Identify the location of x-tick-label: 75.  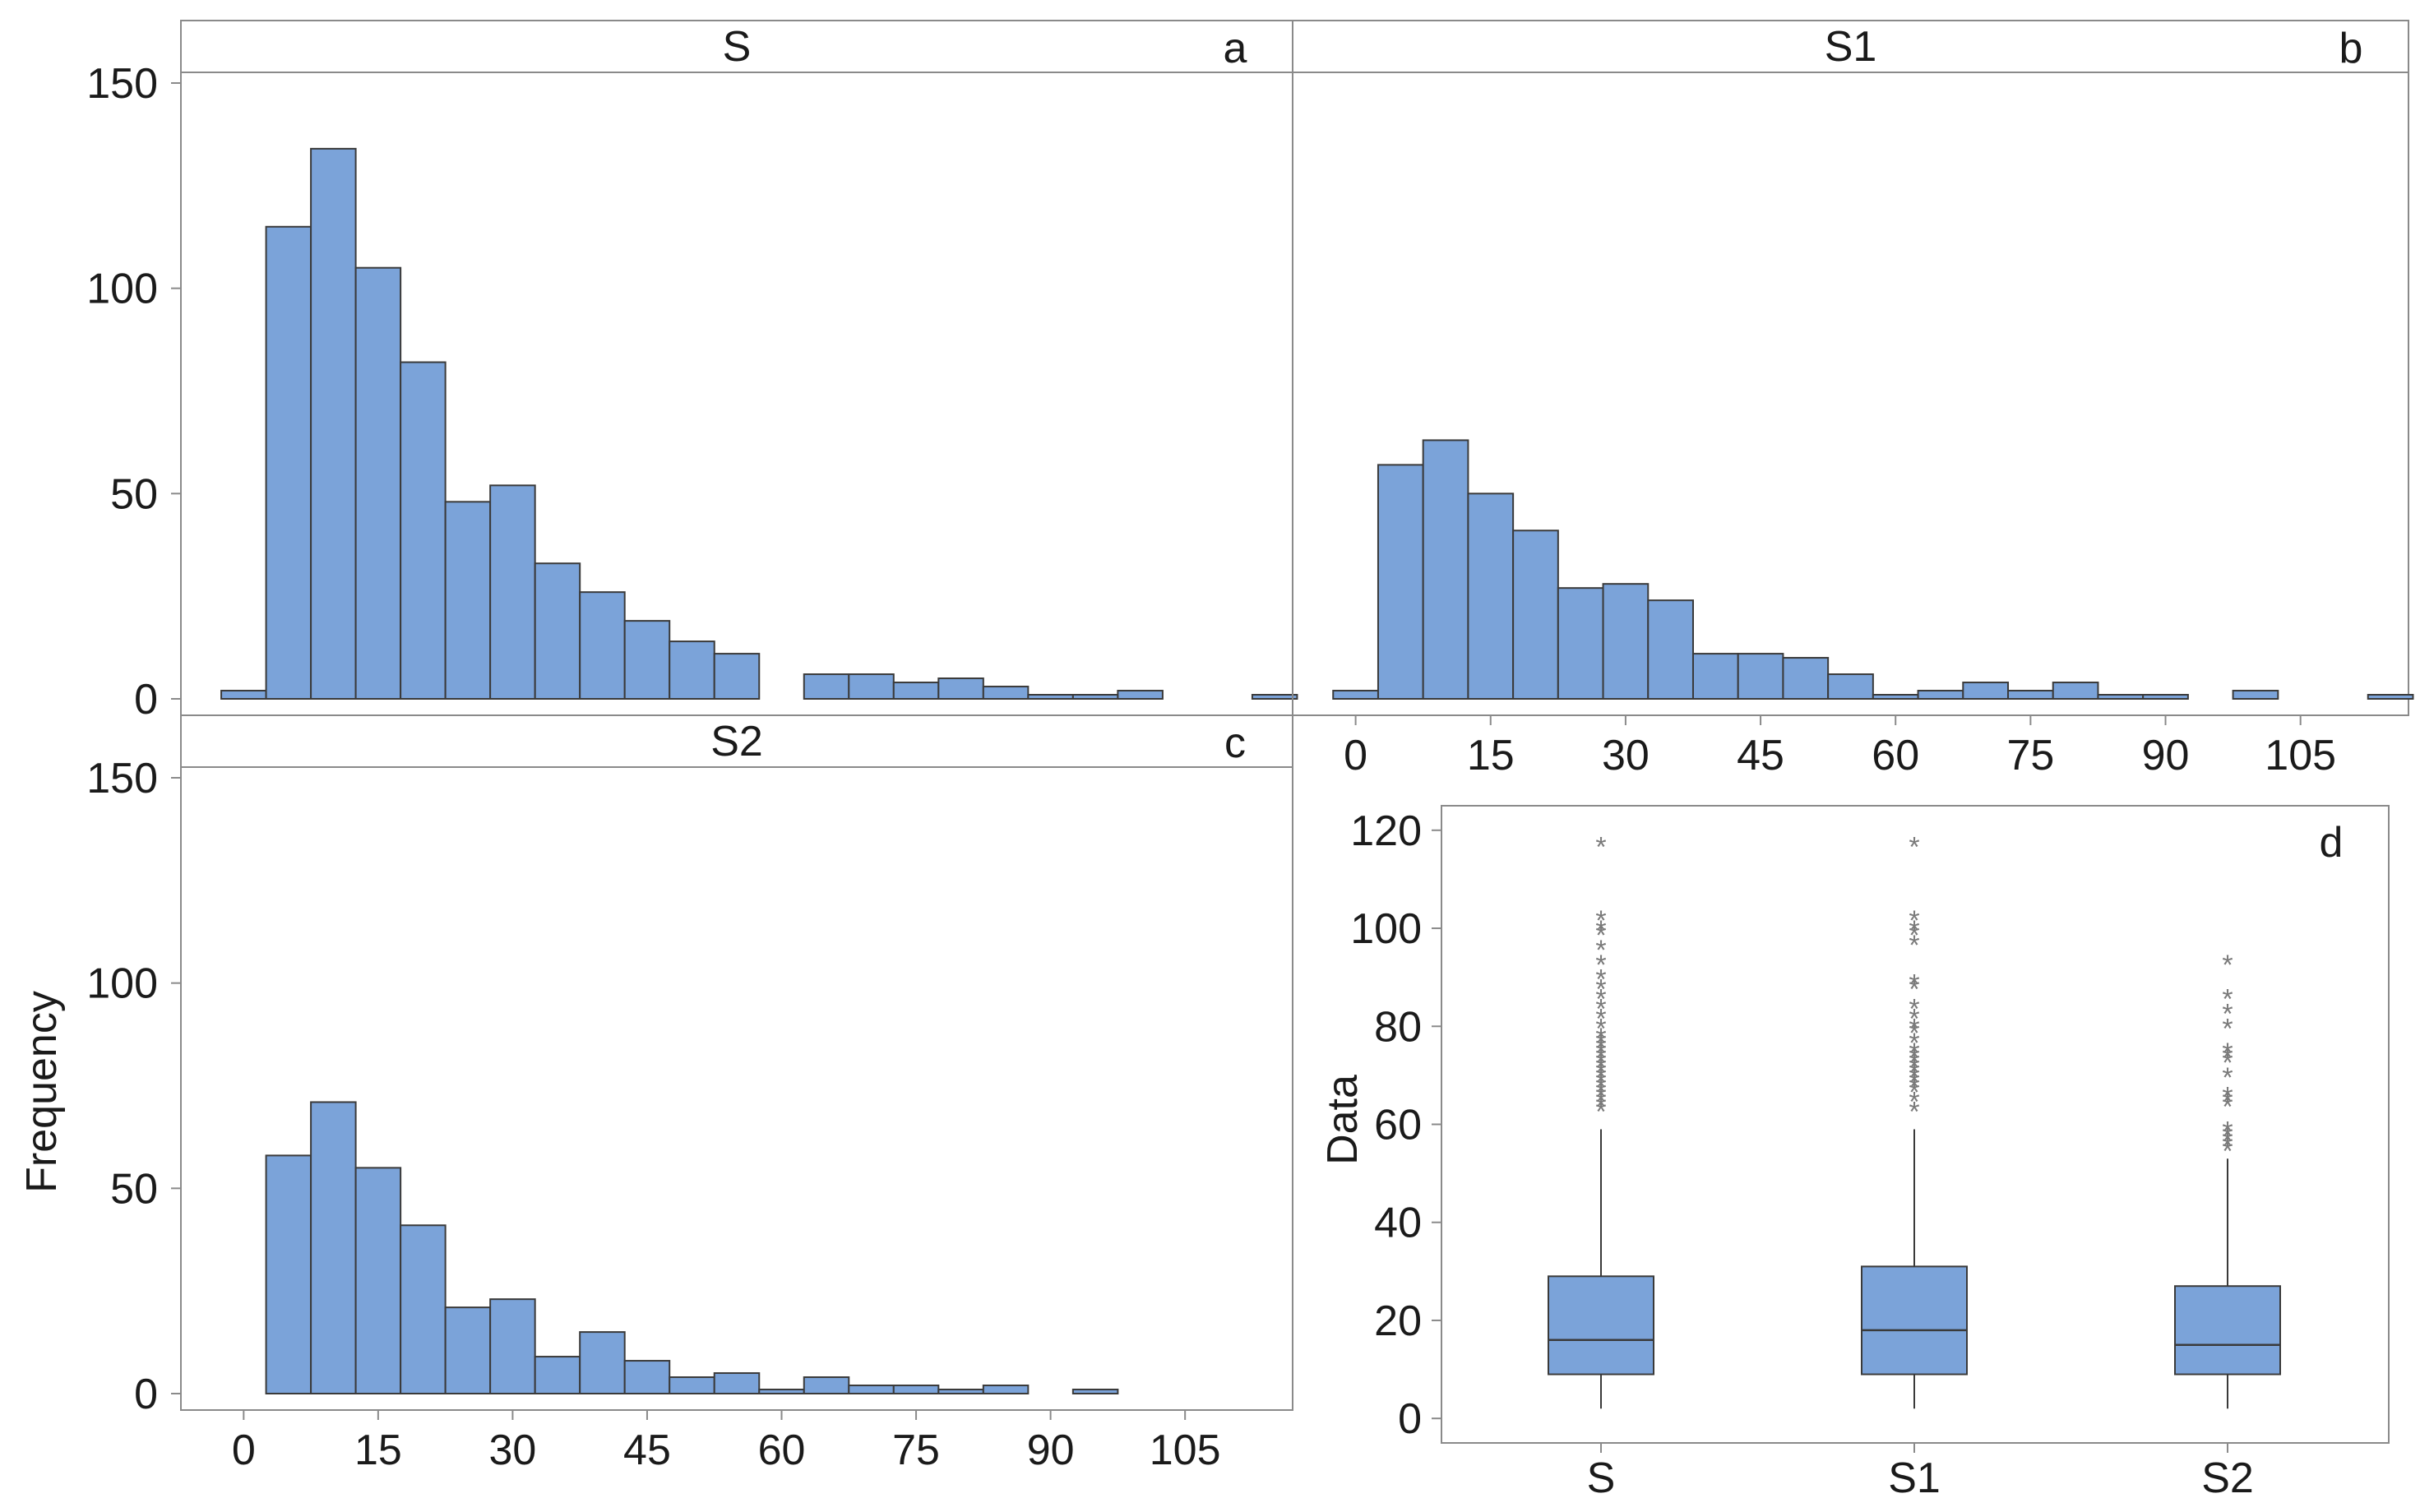
(916, 1450).